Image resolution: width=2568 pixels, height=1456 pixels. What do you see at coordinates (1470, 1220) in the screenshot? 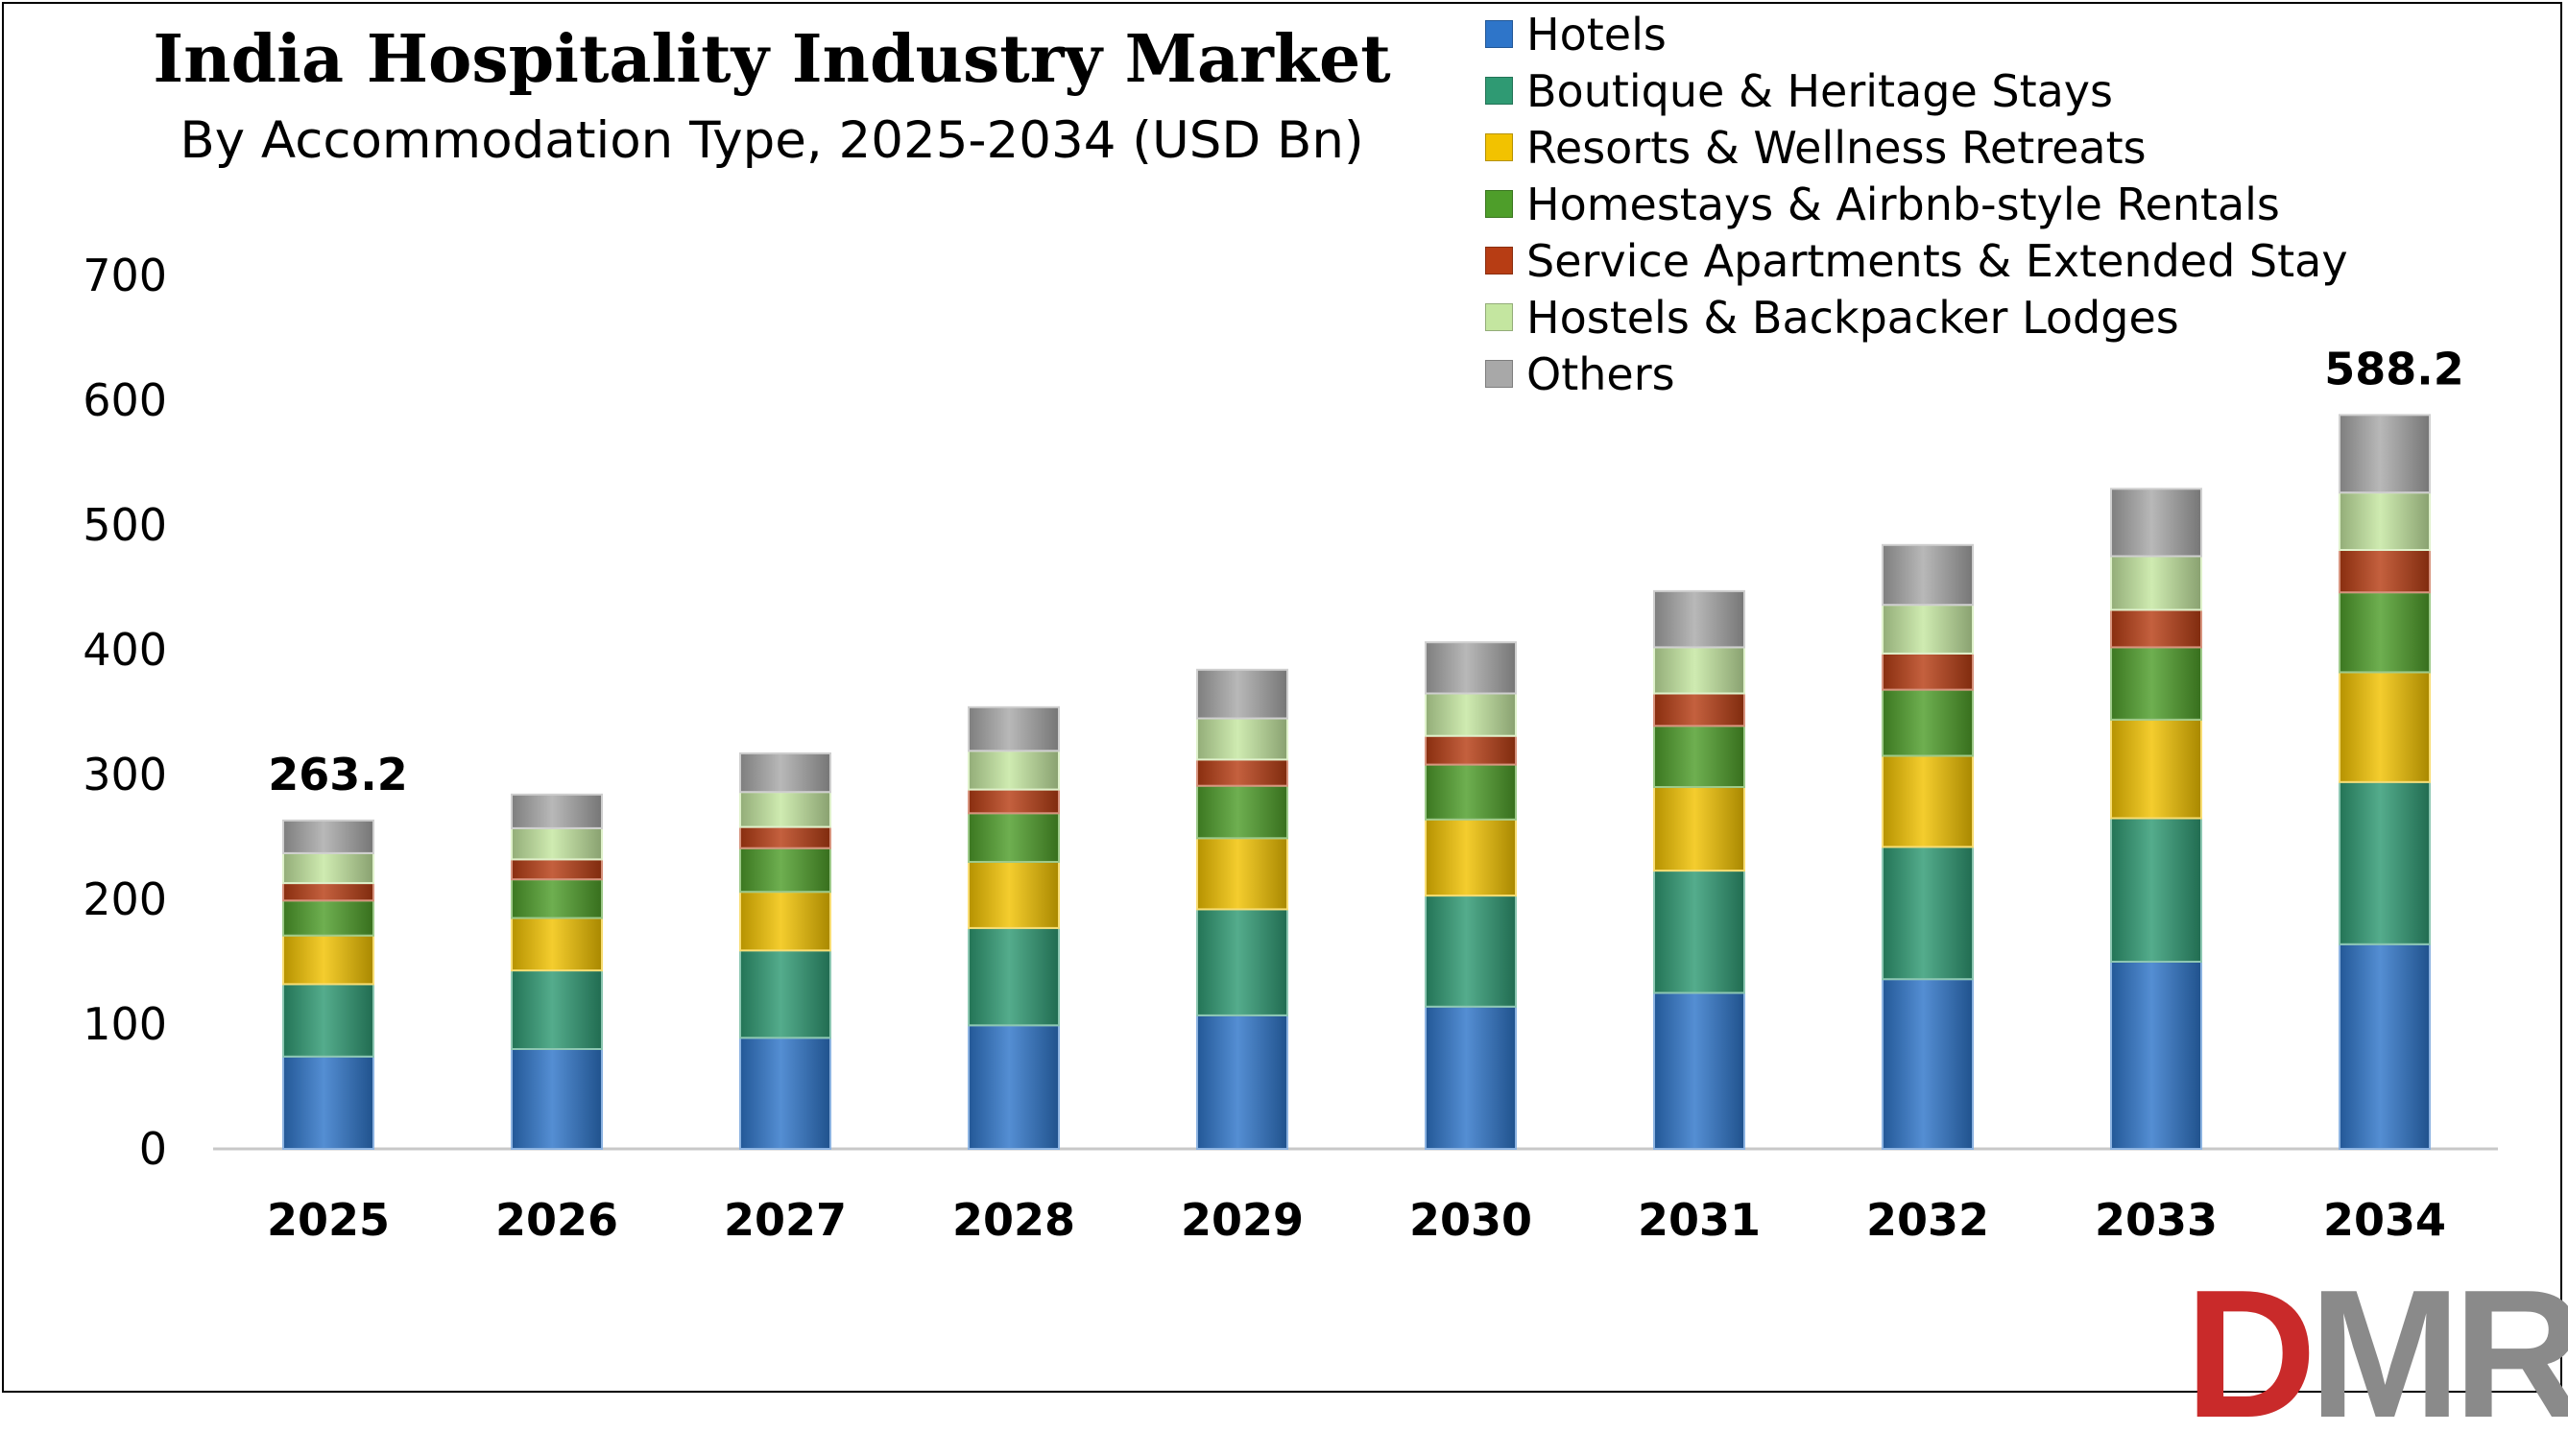
I see `x-tick-label: 2030` at bounding box center [1470, 1220].